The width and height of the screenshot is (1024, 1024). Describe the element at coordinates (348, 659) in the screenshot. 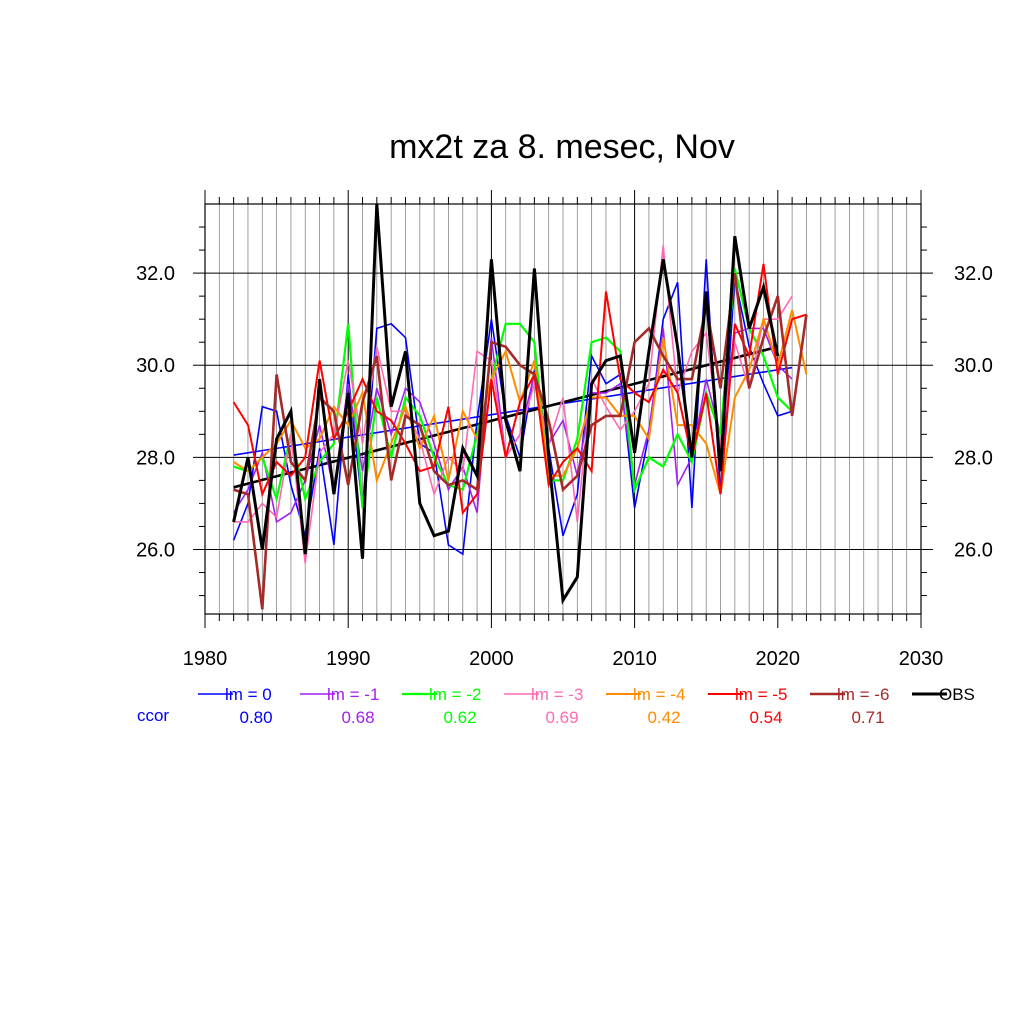

I see `x-tick-label: 1990` at that location.